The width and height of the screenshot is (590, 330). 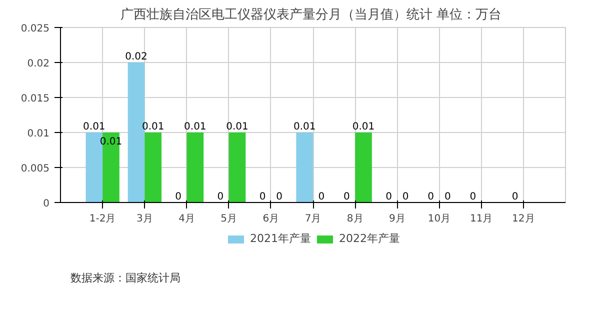 I want to click on source-note: 数据来源：国家统计局, so click(x=125, y=278).